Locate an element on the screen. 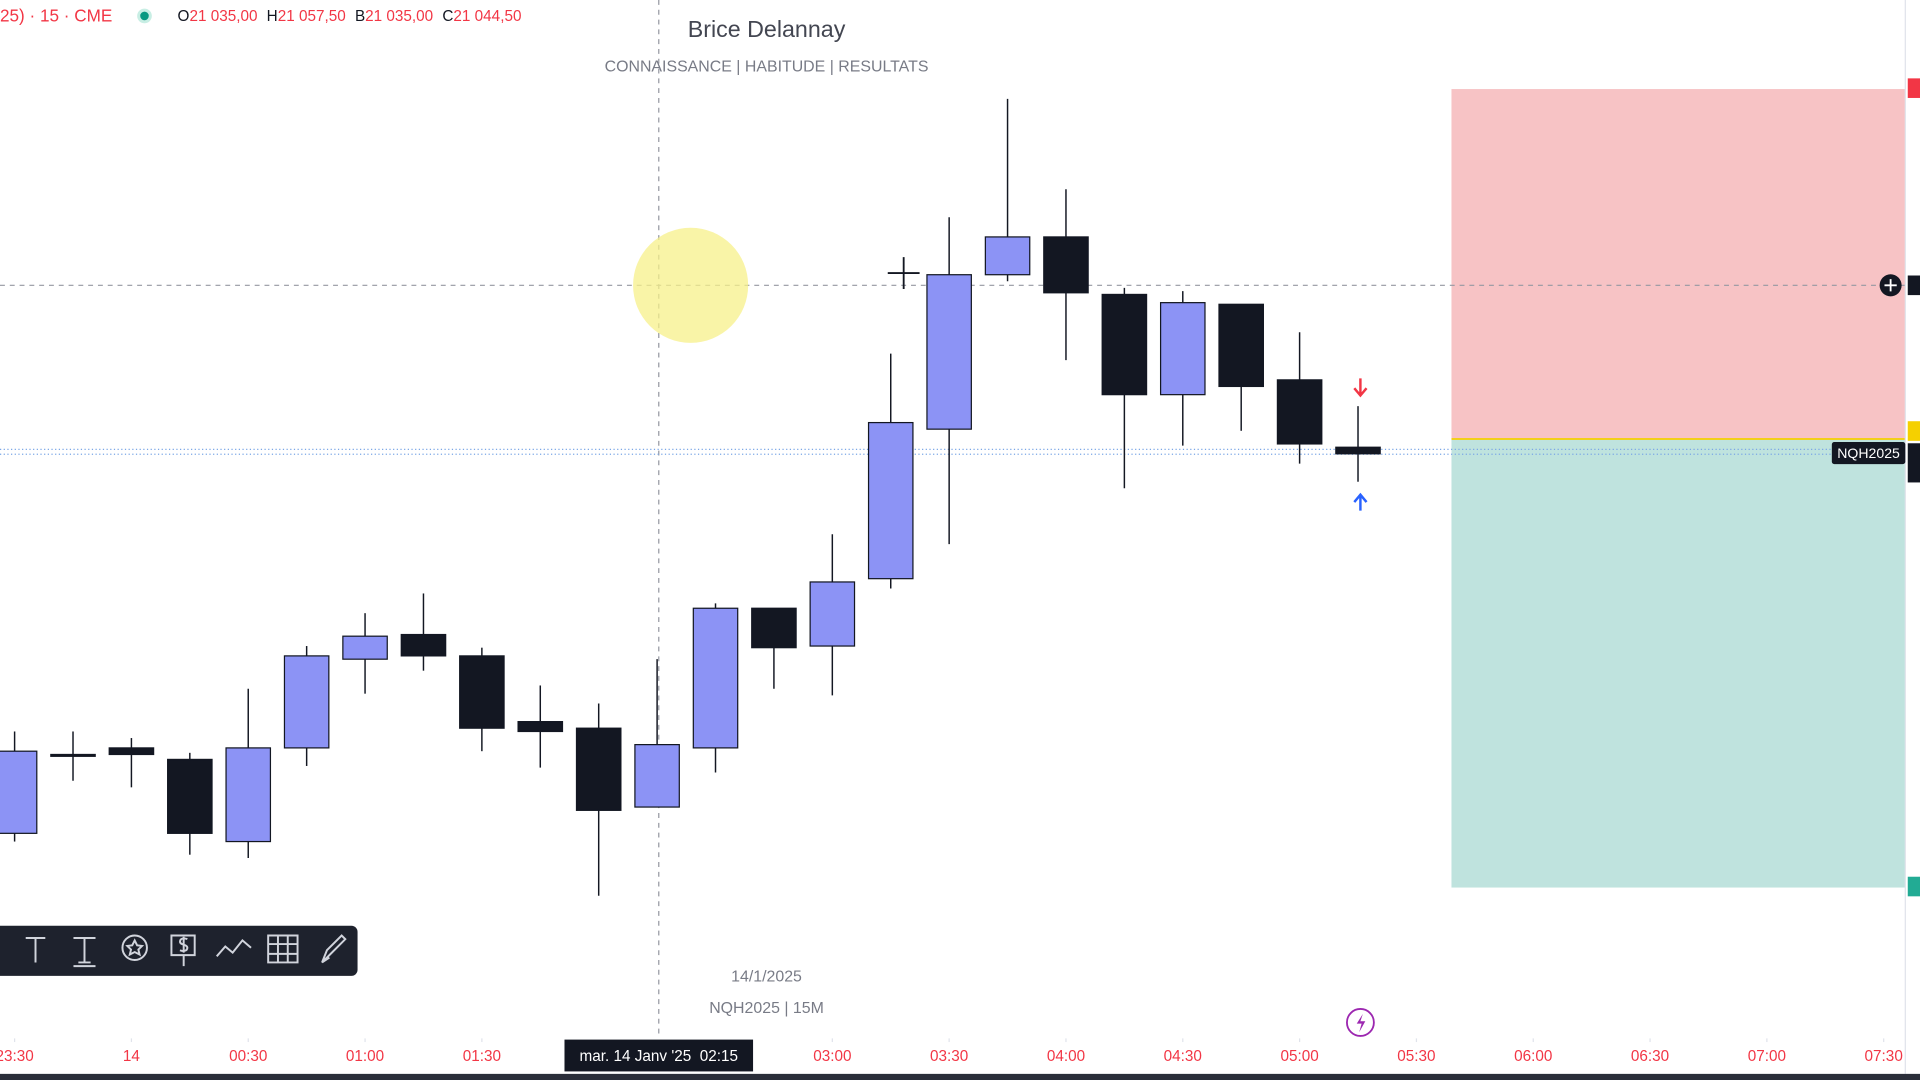  x-tick-label: 06:00 is located at coordinates (1533, 1056).